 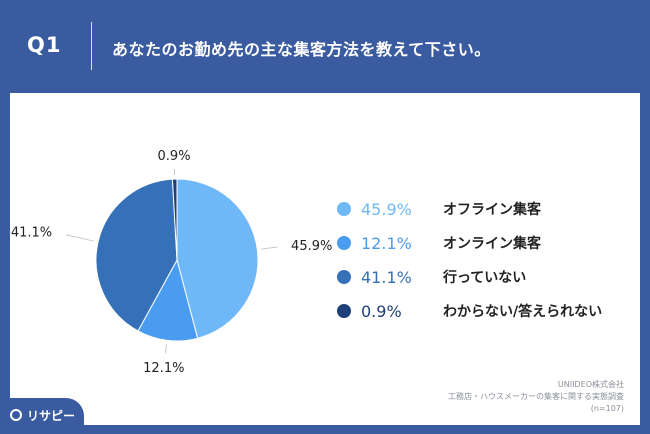 I want to click on location-pin-icon, so click(x=16, y=415).